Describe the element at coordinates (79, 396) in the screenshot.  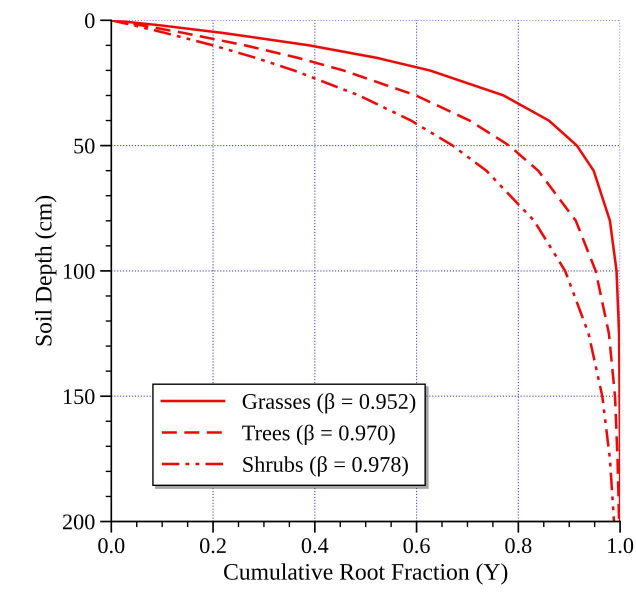
I see `y-tick-label: 150` at that location.